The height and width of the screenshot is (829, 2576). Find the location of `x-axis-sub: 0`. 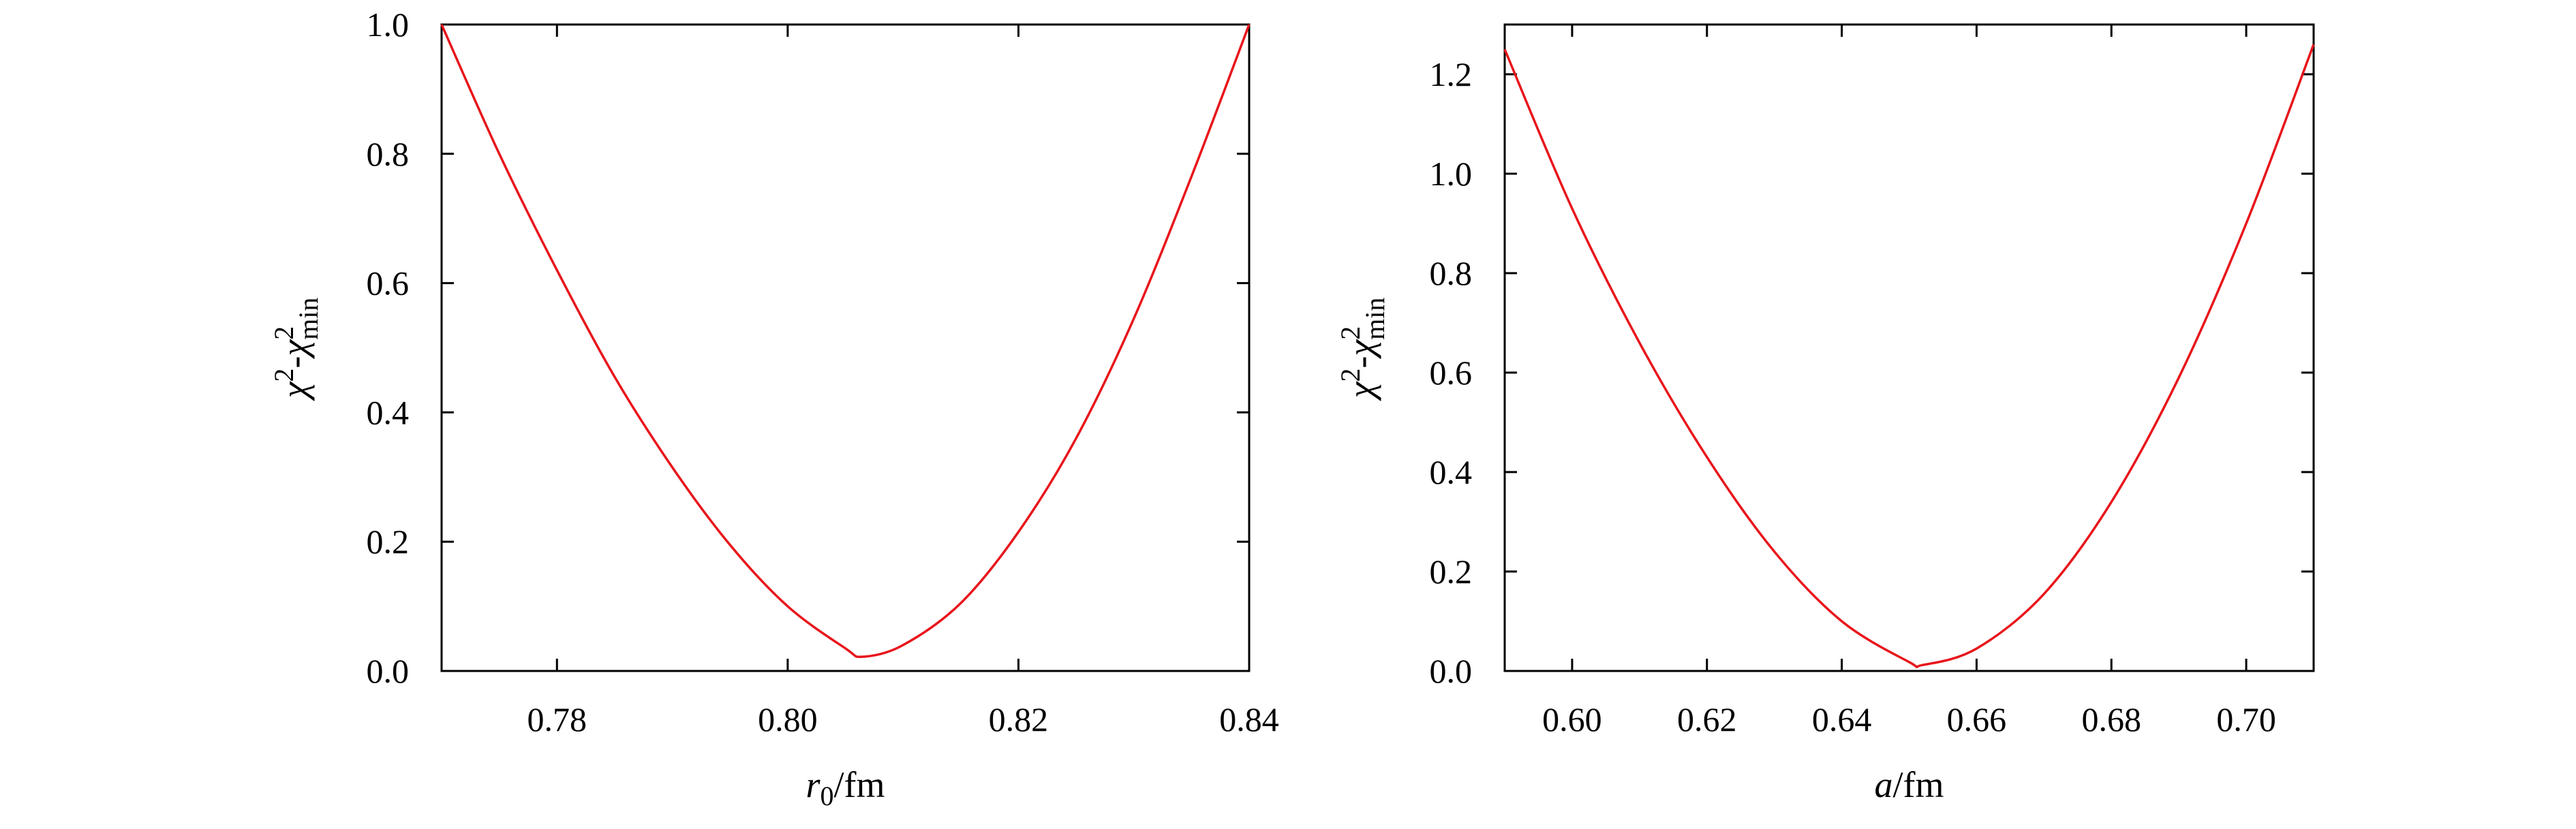

x-axis-sub: 0 is located at coordinates (828, 796).